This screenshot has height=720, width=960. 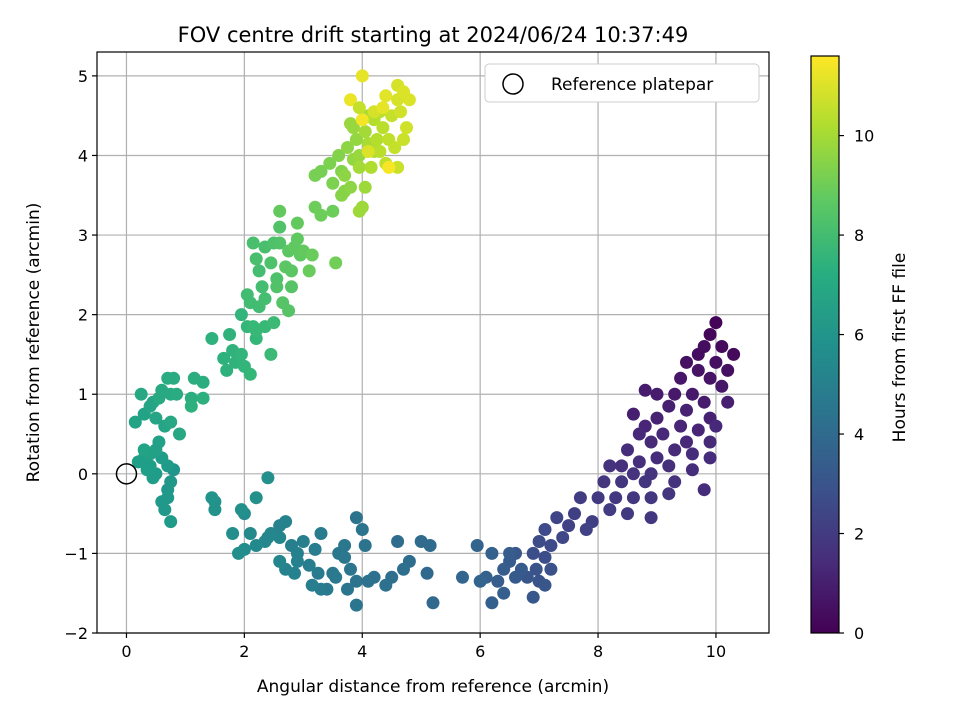 What do you see at coordinates (83, 76) in the screenshot?
I see `y-tick-label: 5` at bounding box center [83, 76].